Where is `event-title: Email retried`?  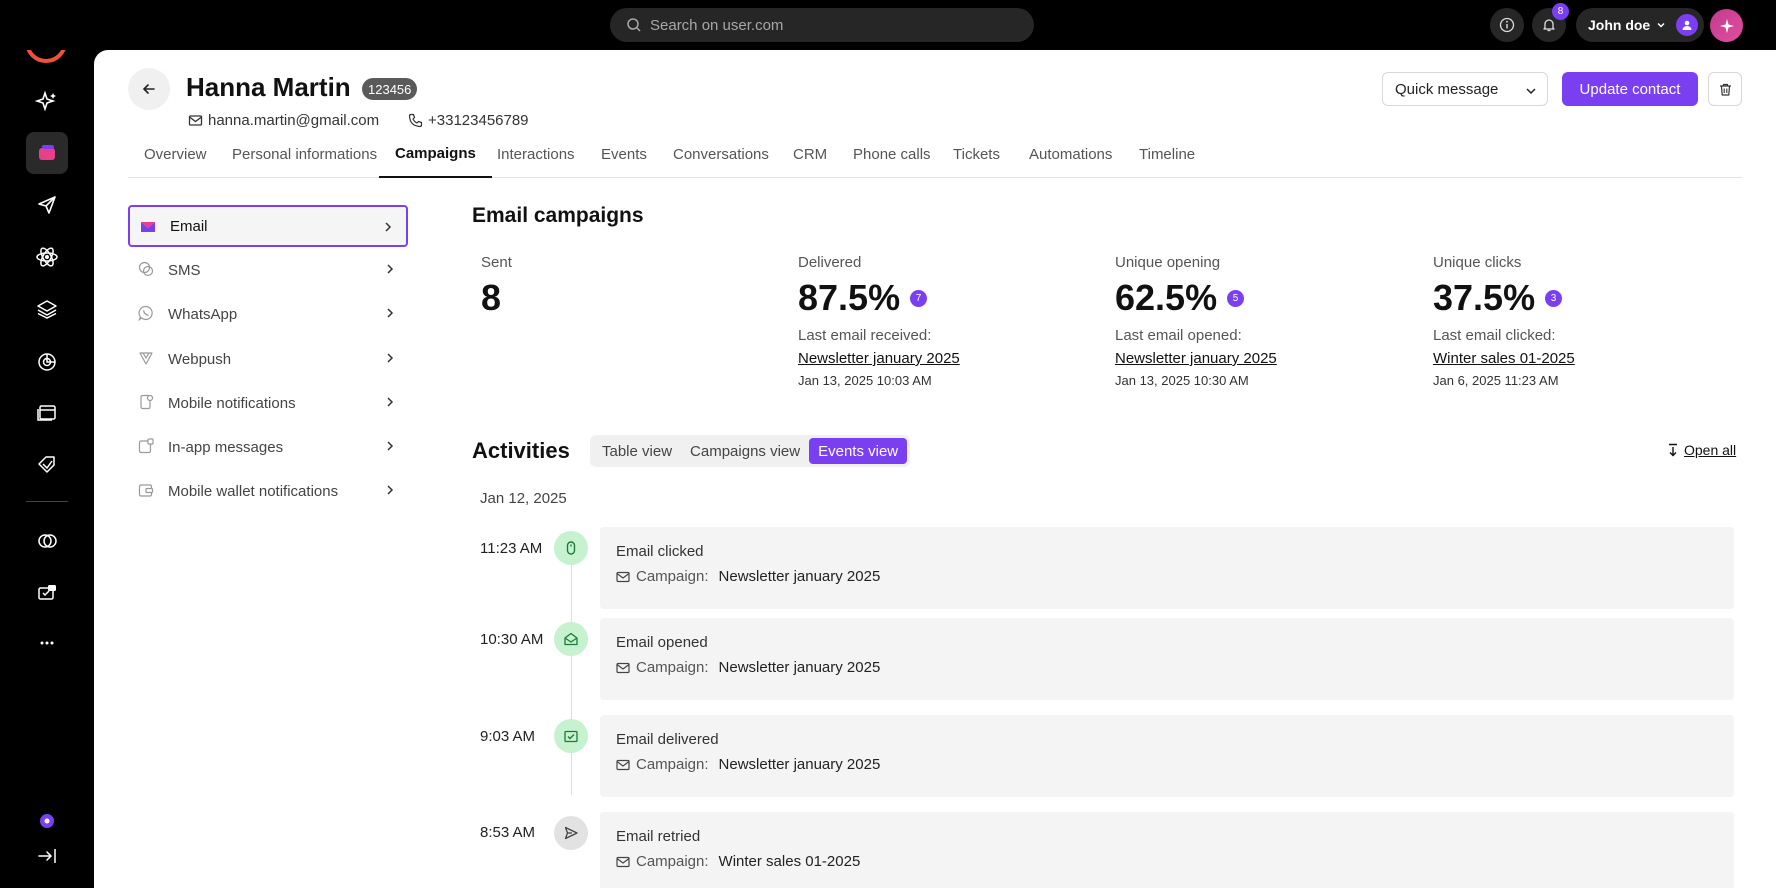
event-title: Email retried is located at coordinates (658, 836).